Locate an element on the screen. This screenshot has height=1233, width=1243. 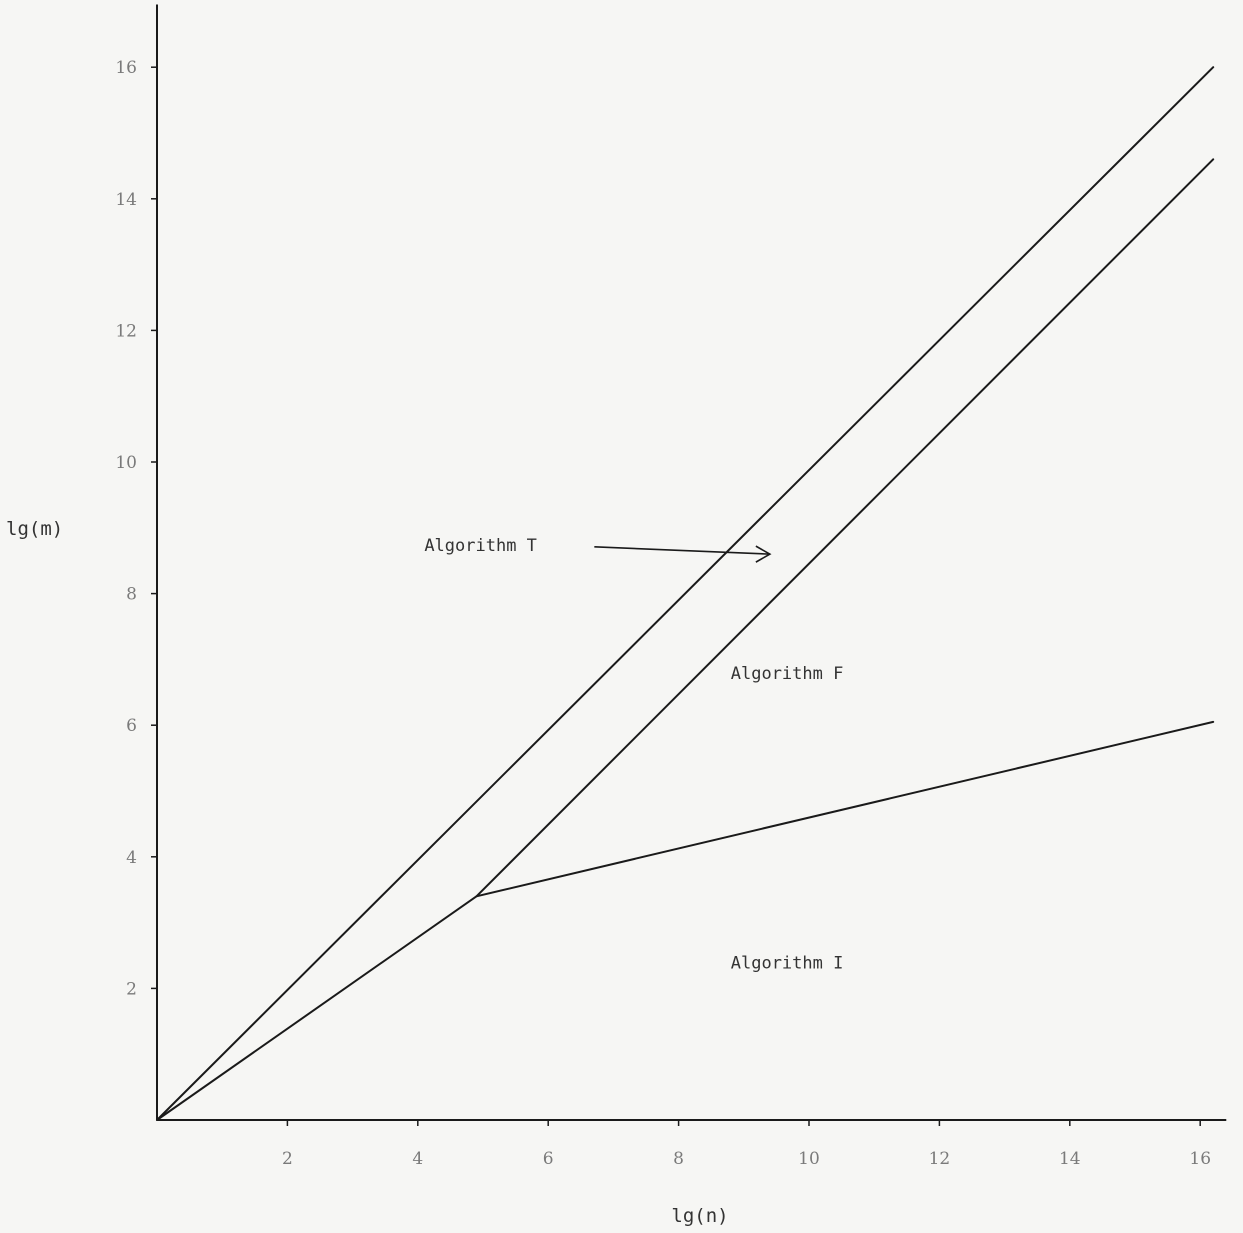
x-tick-label: 2 is located at coordinates (287, 1159).